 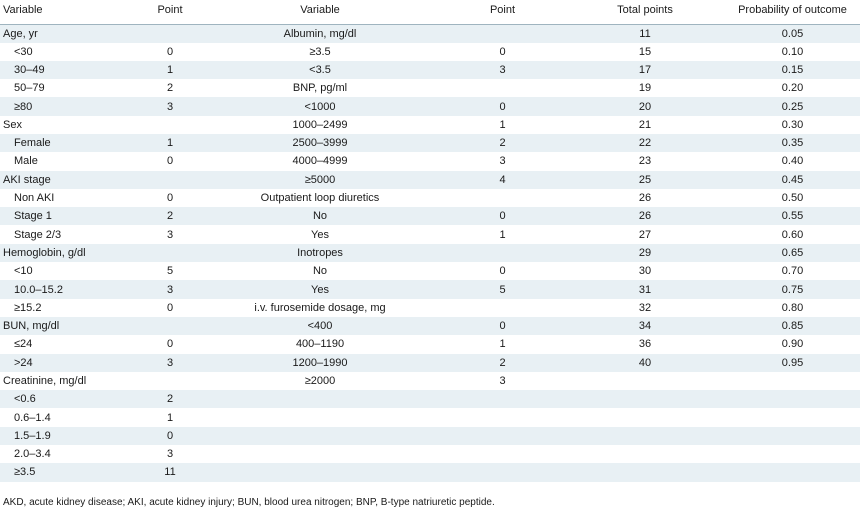 What do you see at coordinates (23, 106) in the screenshot?
I see `cell-variable-1: ≥80` at bounding box center [23, 106].